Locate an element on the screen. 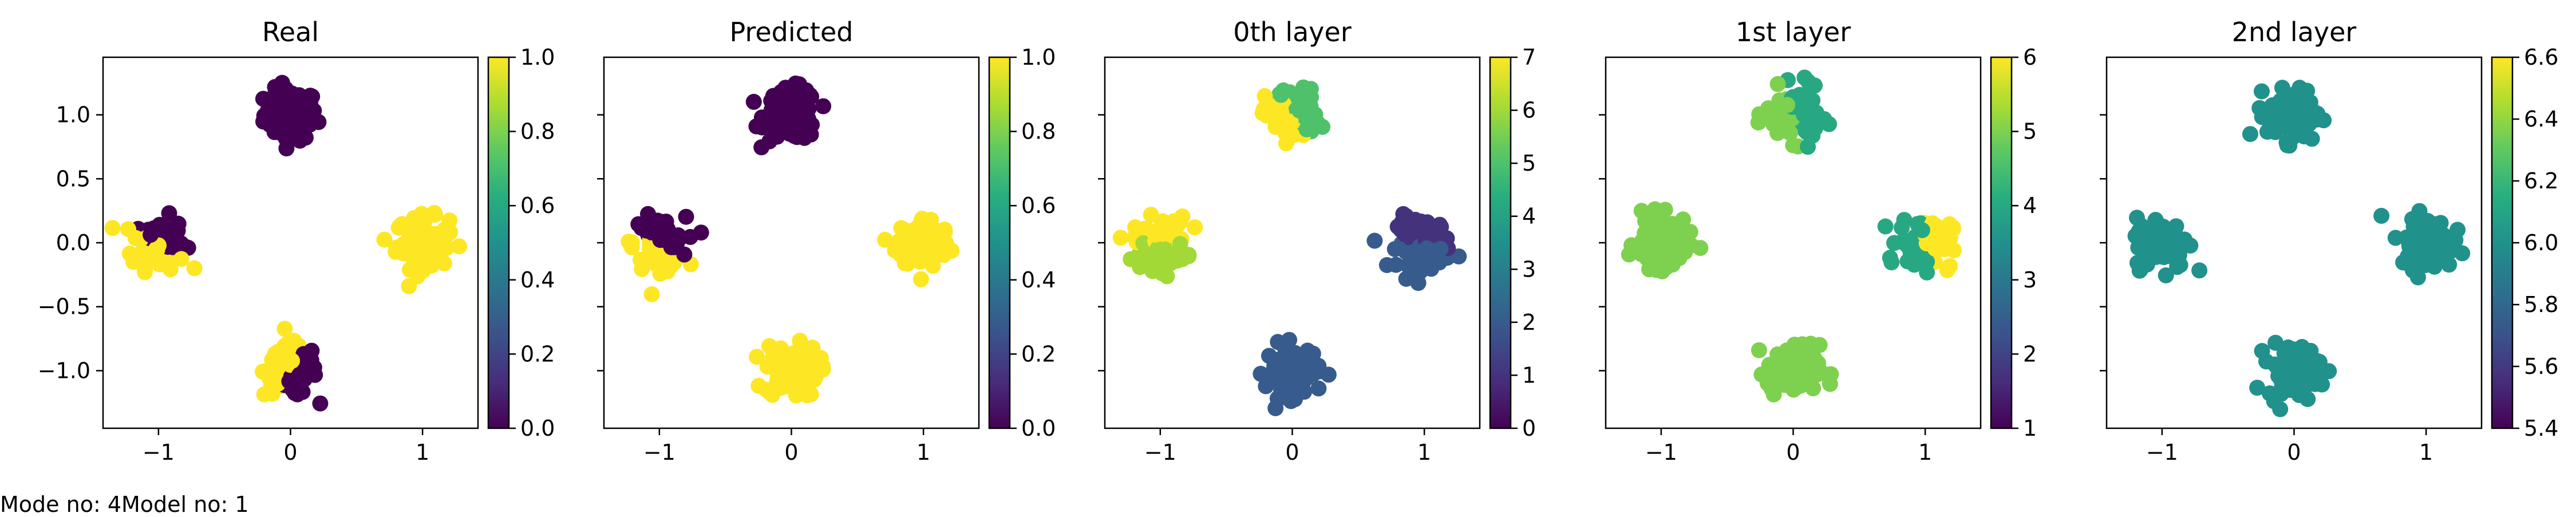 Image resolution: width=2576 pixels, height=517 pixels. panel-title: 2nd layer is located at coordinates (2294, 33).